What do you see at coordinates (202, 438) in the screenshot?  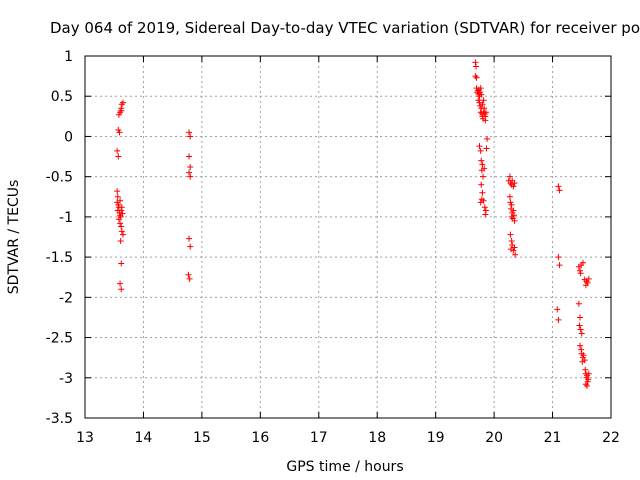 I see `x-tick-label: 15` at bounding box center [202, 438].